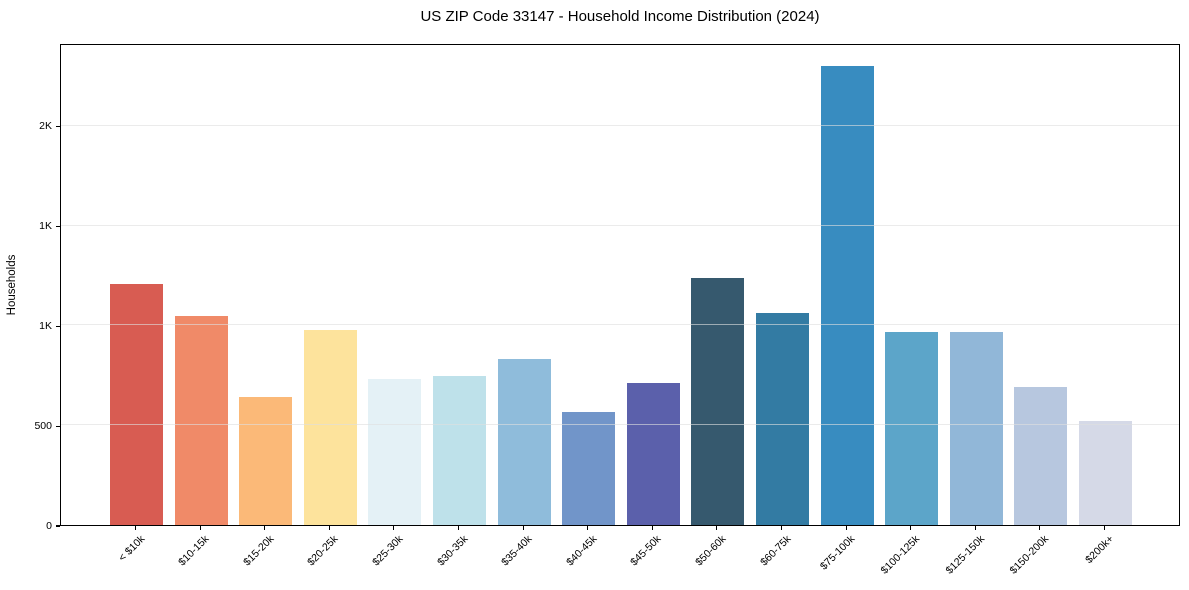 This screenshot has height=590, width=1189. Describe the element at coordinates (136, 404) in the screenshot. I see `bar-< $10k` at that location.